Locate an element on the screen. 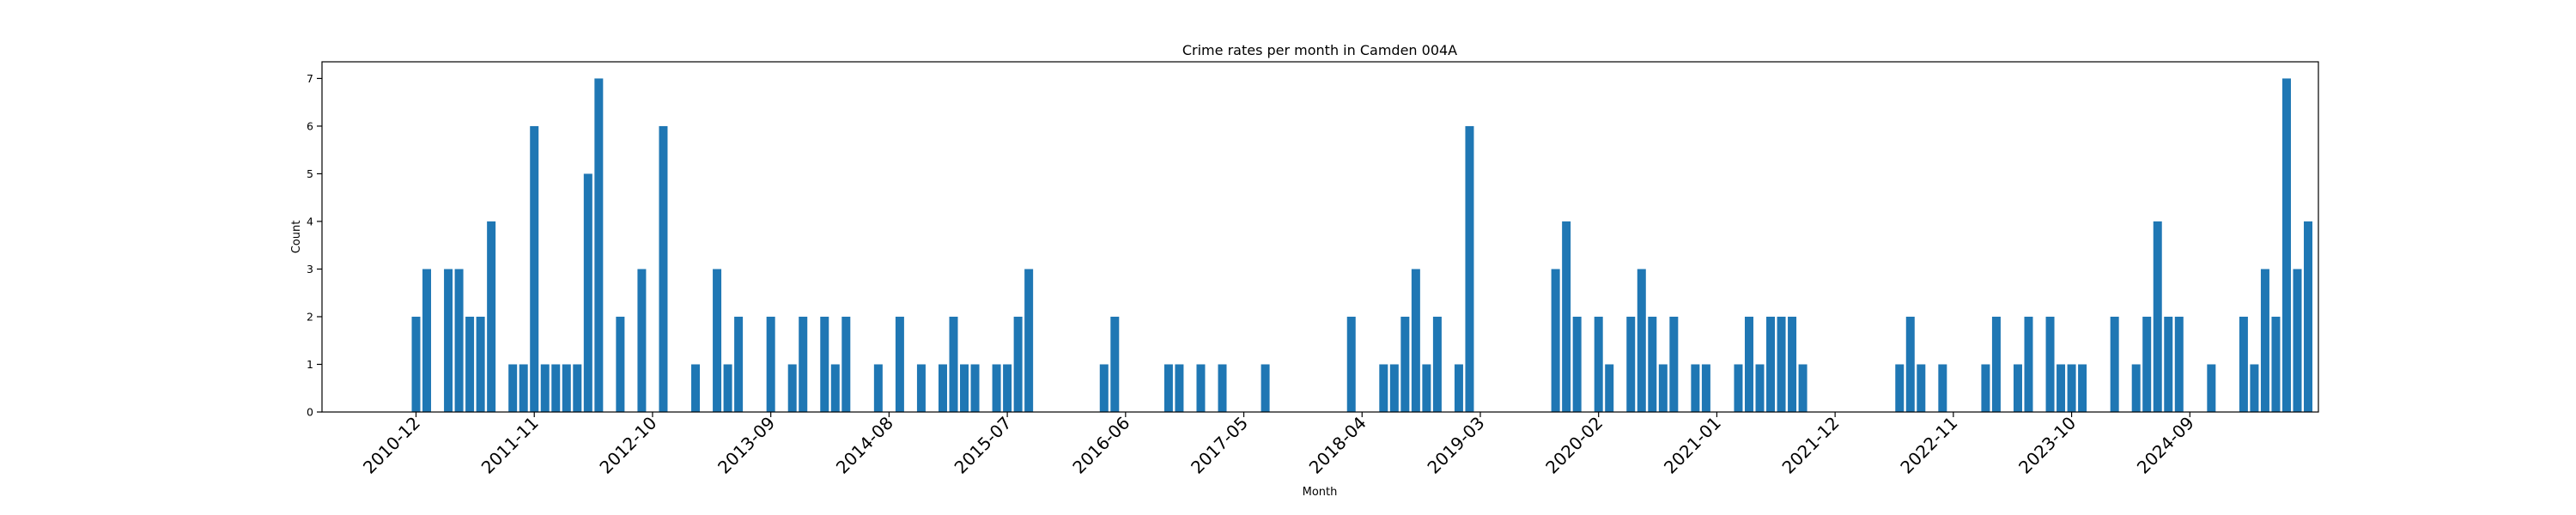 The image size is (2576, 515). y-axis-ticks: 0 1 2 3 4 5 6 7 is located at coordinates (314, 245).